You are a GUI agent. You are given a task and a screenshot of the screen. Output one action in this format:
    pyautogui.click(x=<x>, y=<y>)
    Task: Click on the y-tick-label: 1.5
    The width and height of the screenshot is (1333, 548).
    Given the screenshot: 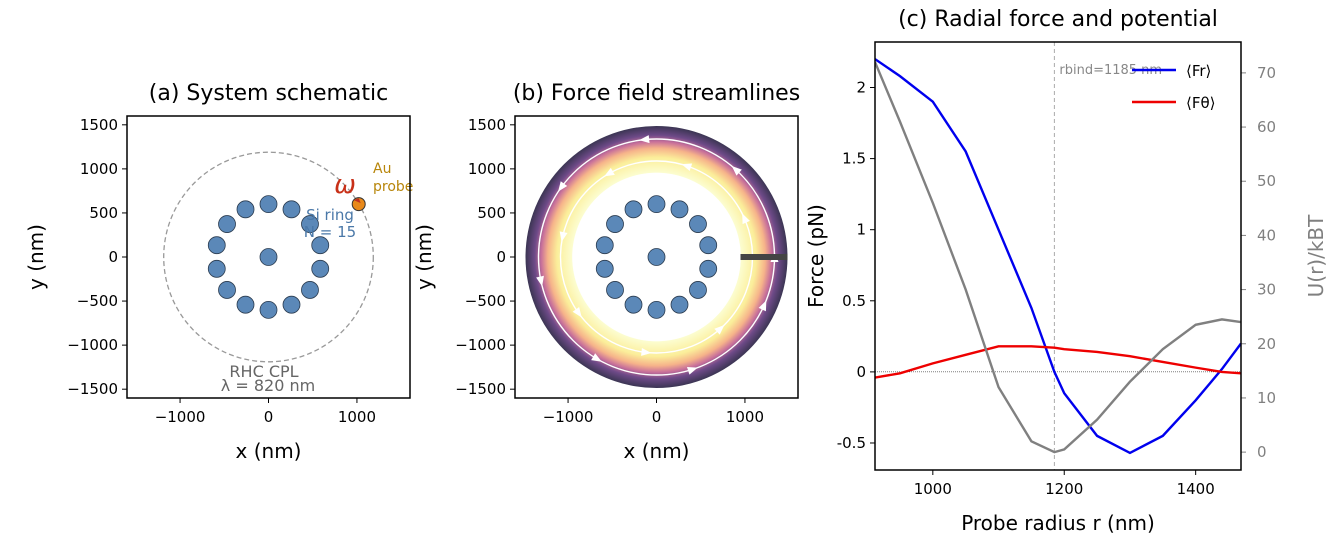 What is the action you would take?
    pyautogui.click(x=854, y=159)
    